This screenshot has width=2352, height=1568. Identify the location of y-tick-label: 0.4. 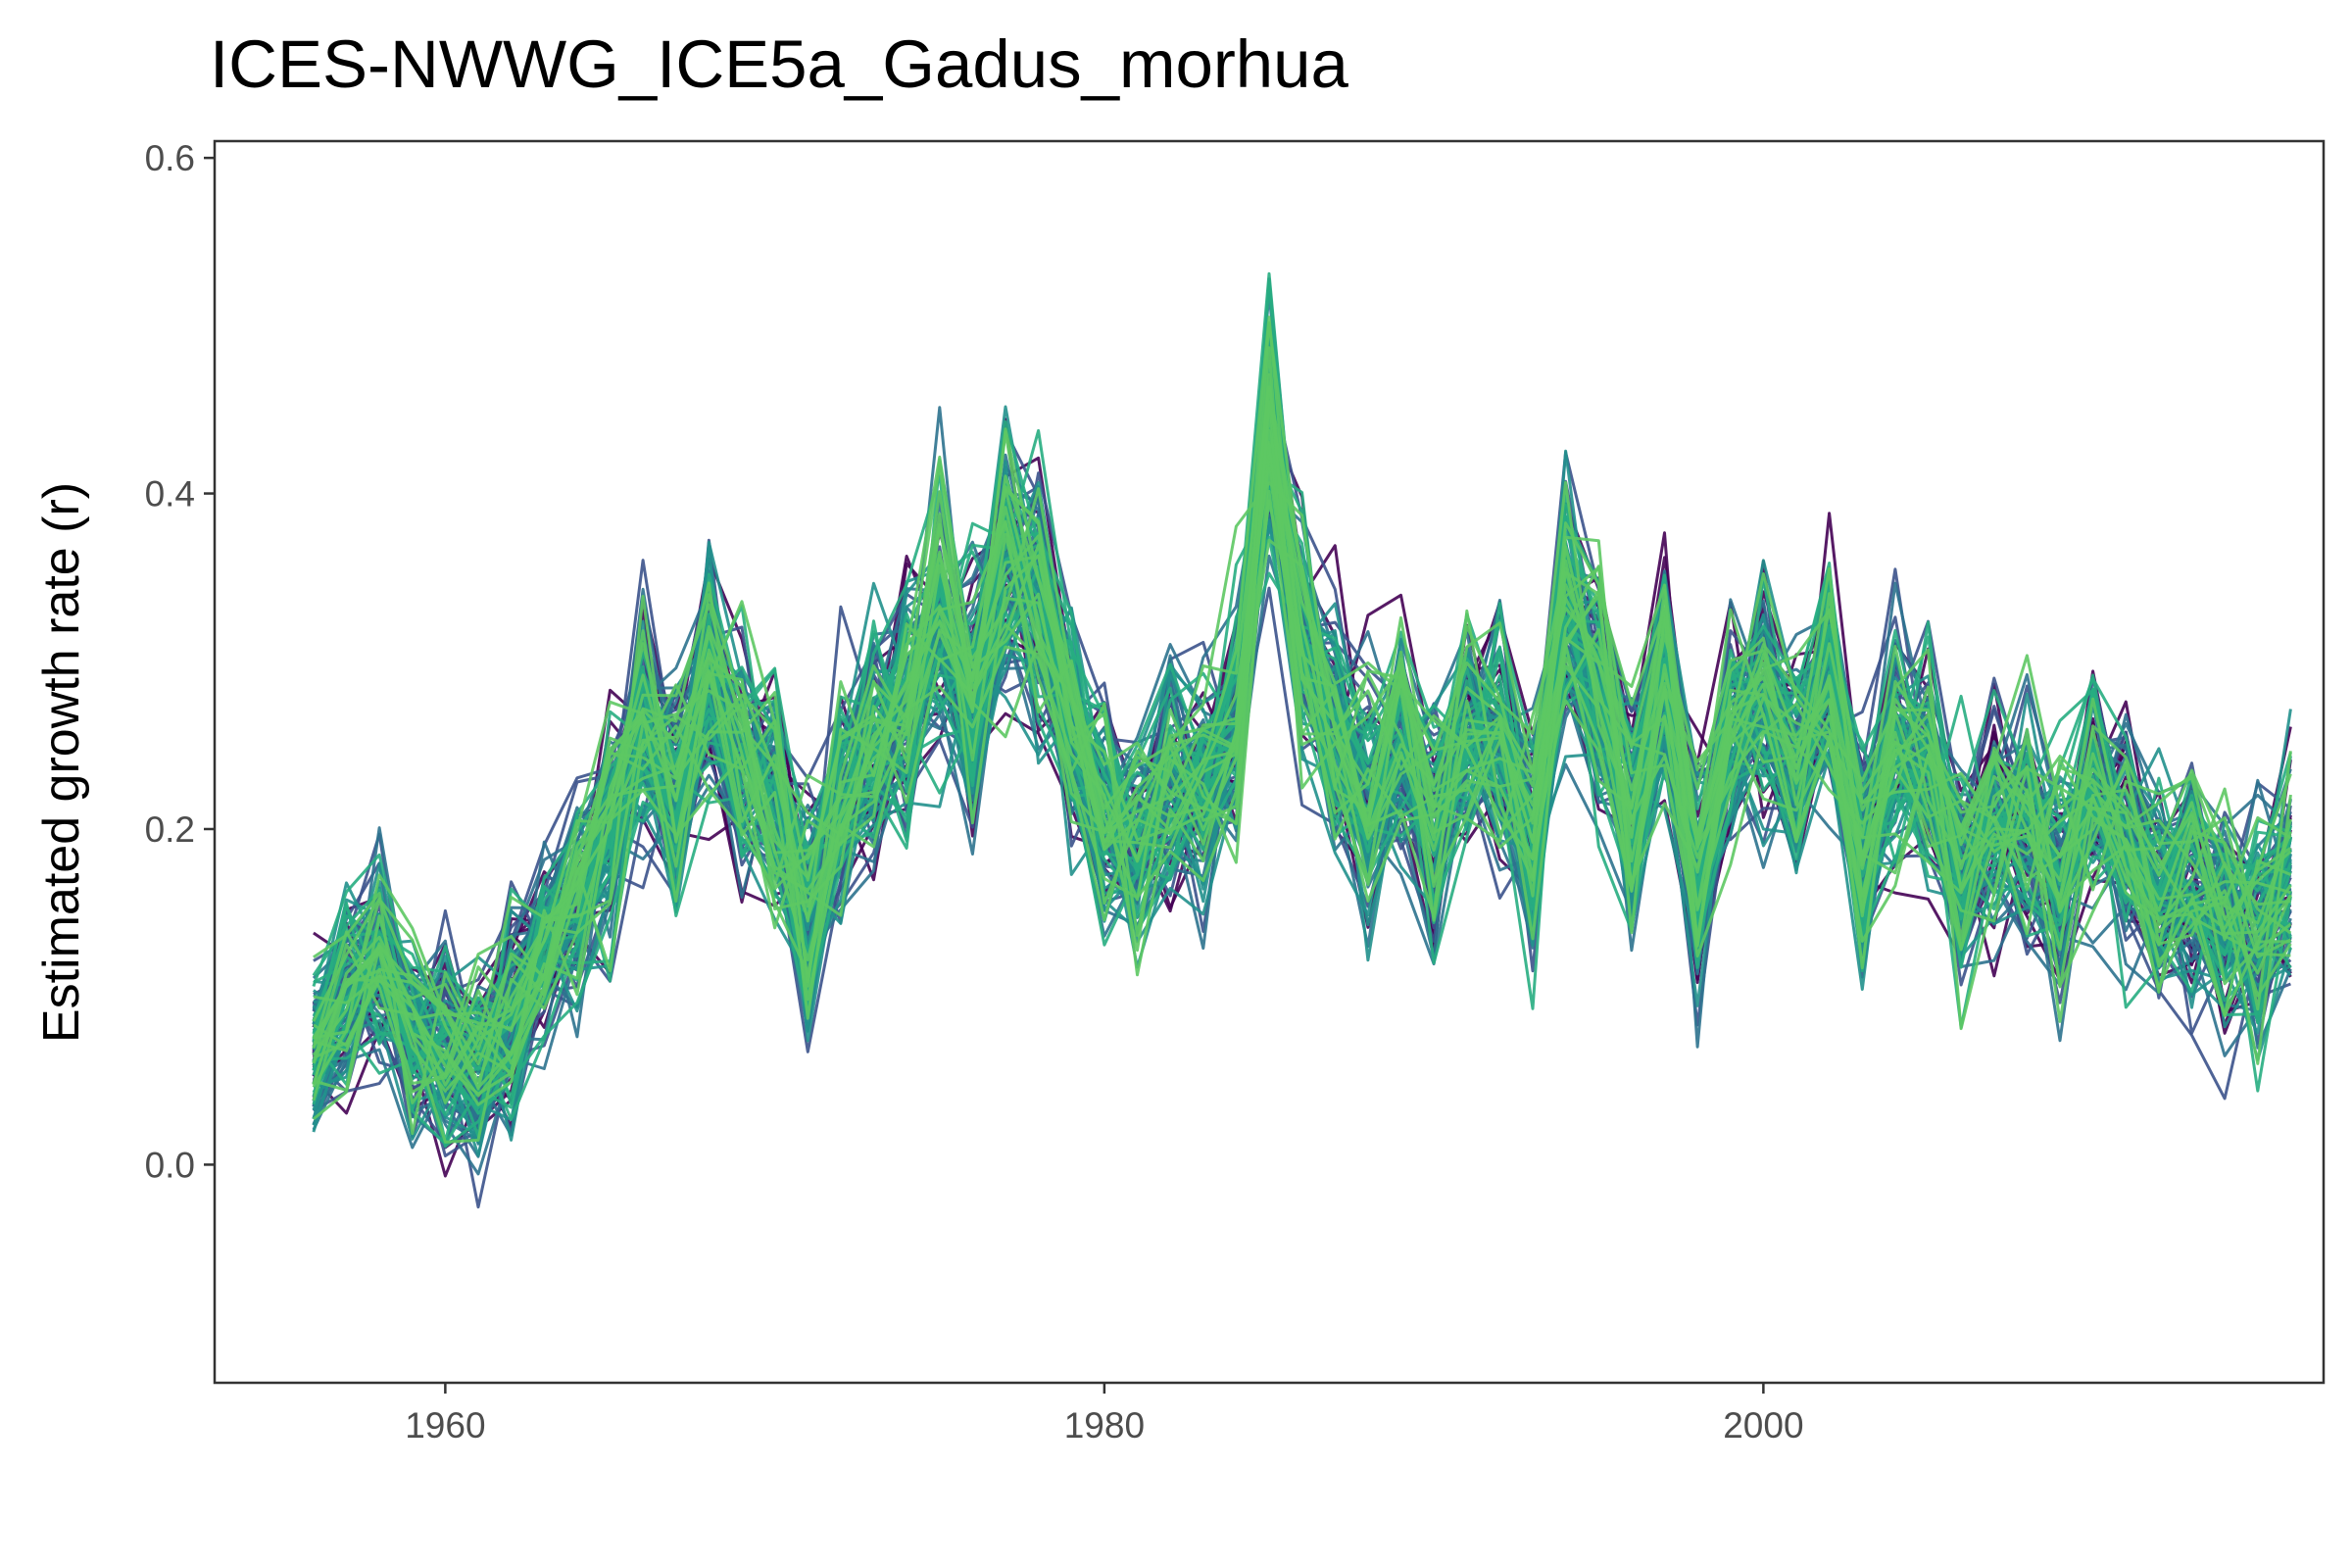
(170, 494).